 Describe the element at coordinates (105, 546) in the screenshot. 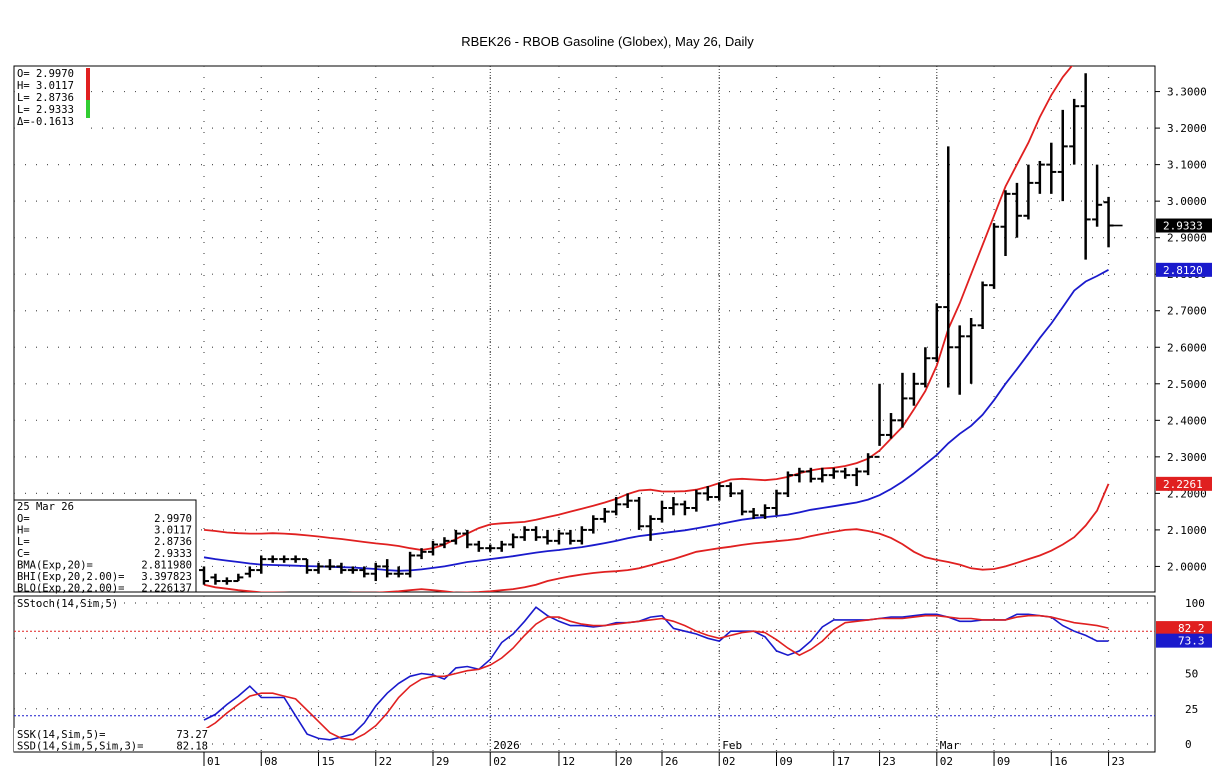

I see `info-box` at that location.